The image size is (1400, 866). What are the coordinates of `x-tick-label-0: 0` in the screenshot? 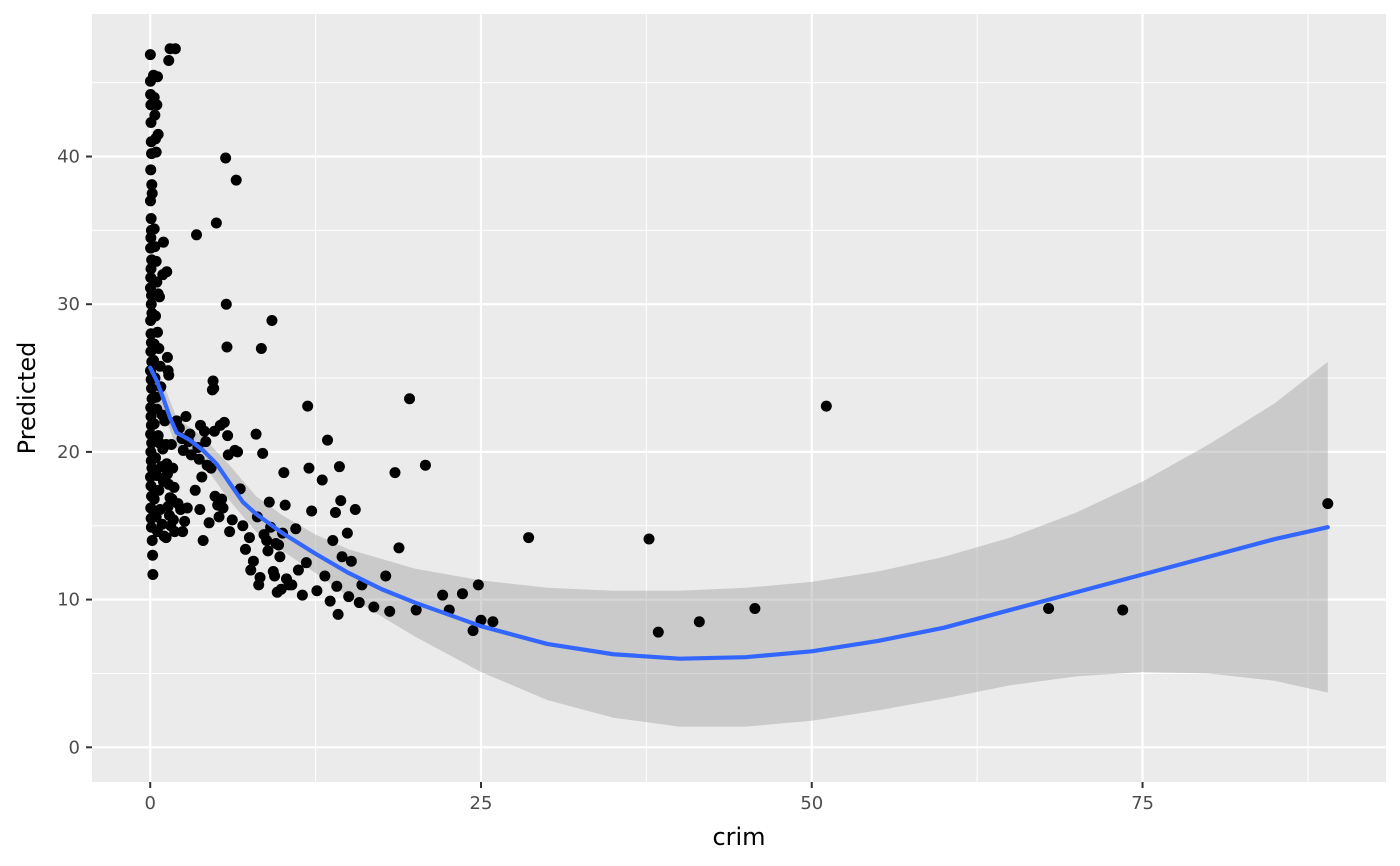 It's located at (149, 803).